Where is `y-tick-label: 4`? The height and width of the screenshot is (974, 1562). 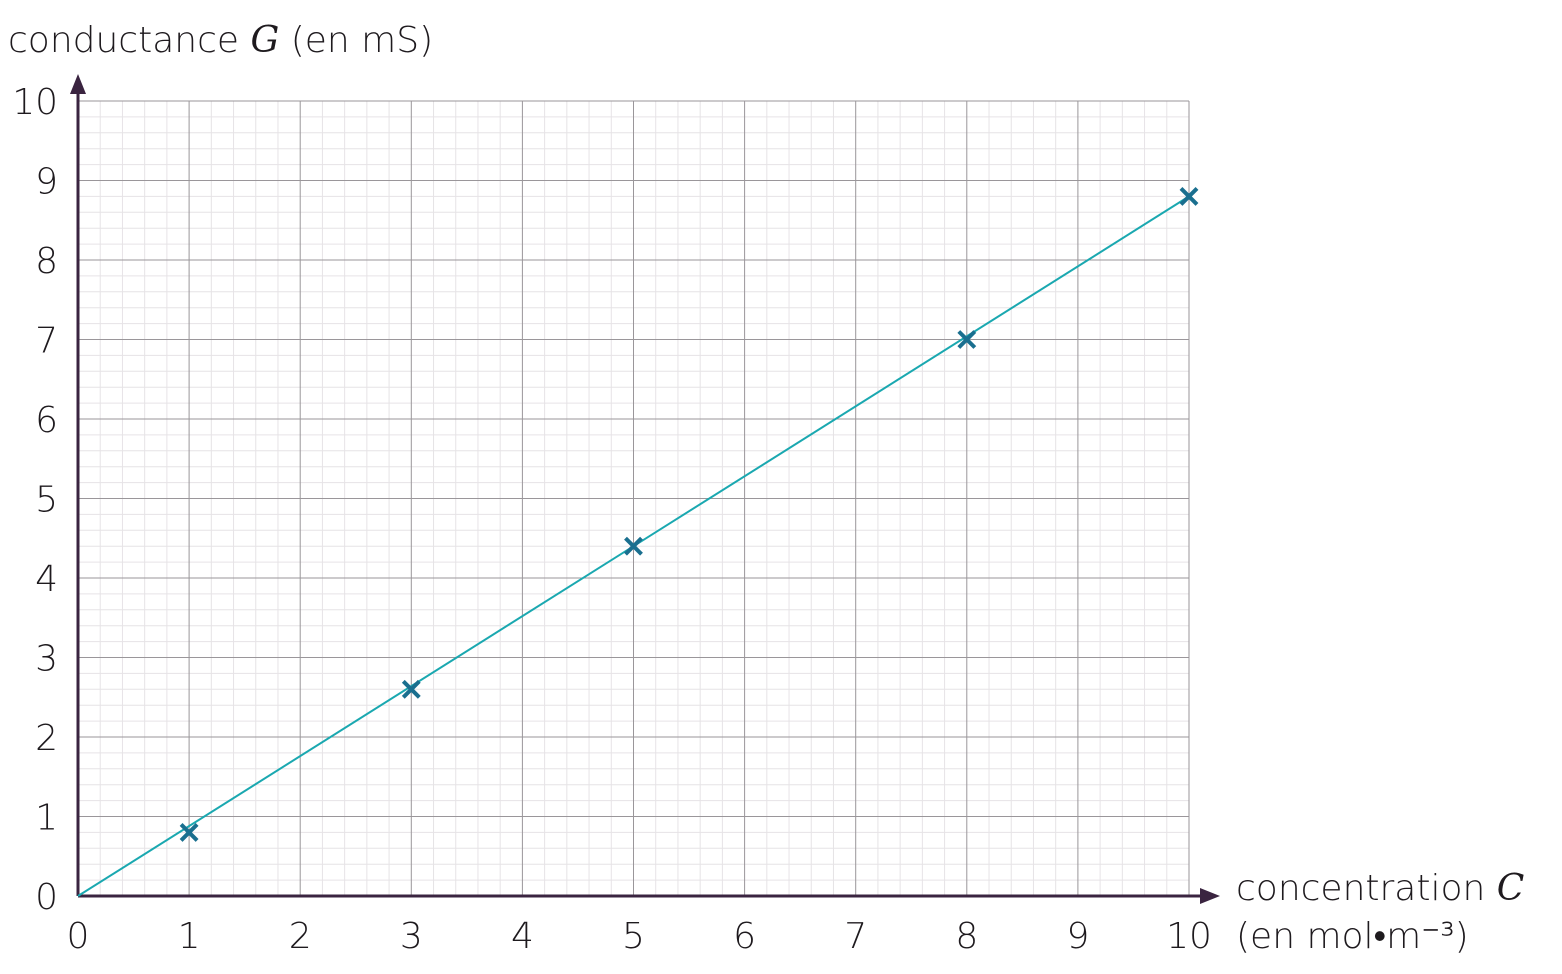 y-tick-label: 4 is located at coordinates (46, 579).